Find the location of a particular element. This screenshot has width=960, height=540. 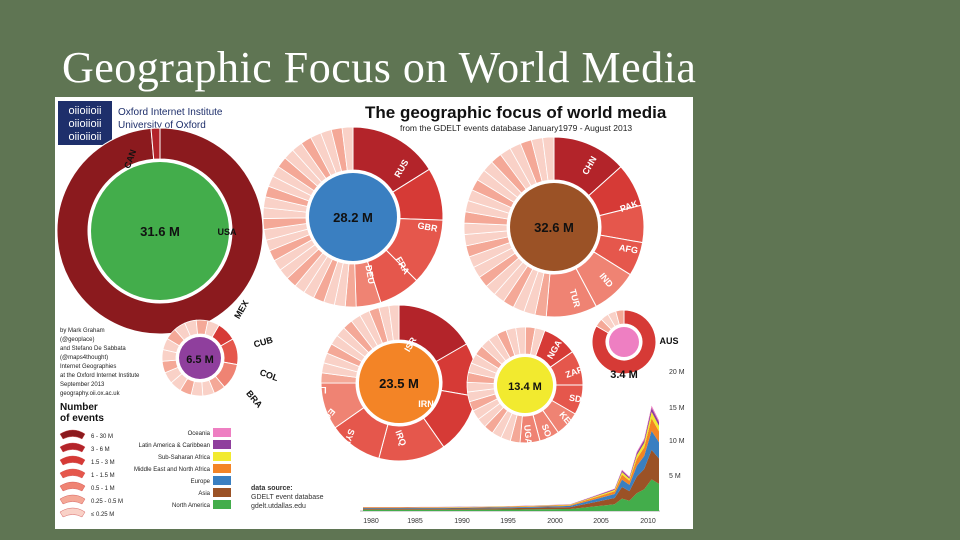

size-legend-label: 3 - 6 M is located at coordinates (100, 450).